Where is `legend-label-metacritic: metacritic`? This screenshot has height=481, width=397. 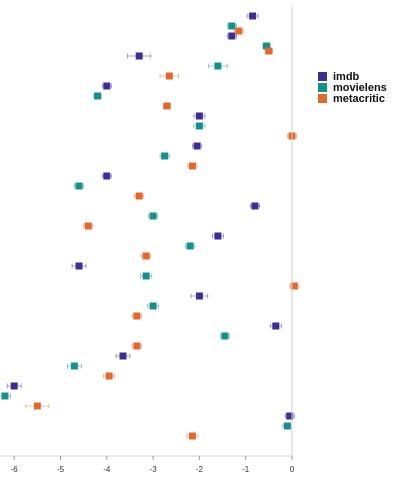 legend-label-metacritic: metacritic is located at coordinates (359, 99).